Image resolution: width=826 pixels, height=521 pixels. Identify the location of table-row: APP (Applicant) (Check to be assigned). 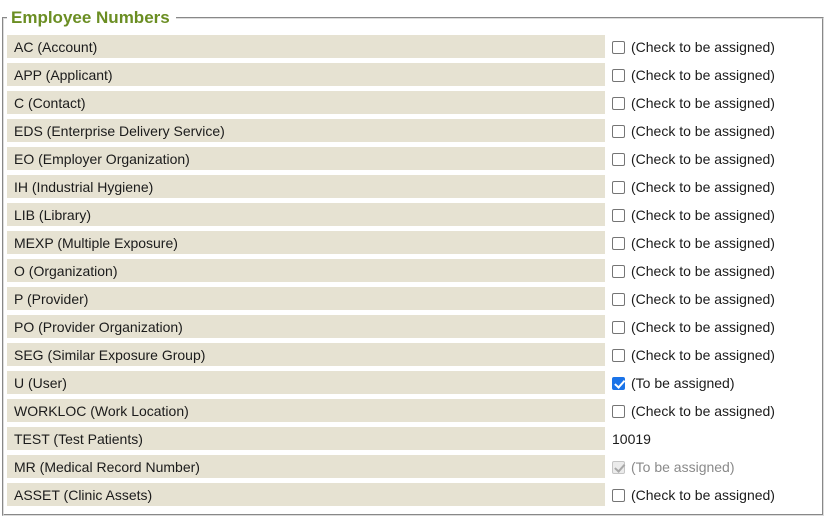
(413, 74).